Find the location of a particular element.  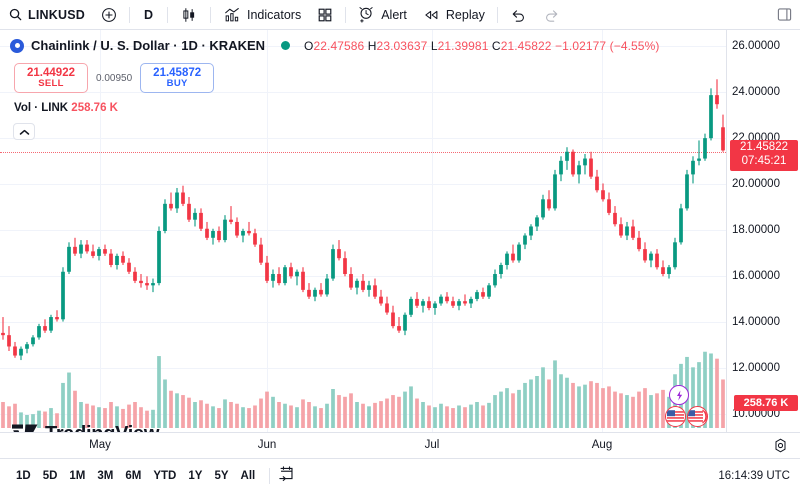

buy-label: BUY is located at coordinates (177, 84).